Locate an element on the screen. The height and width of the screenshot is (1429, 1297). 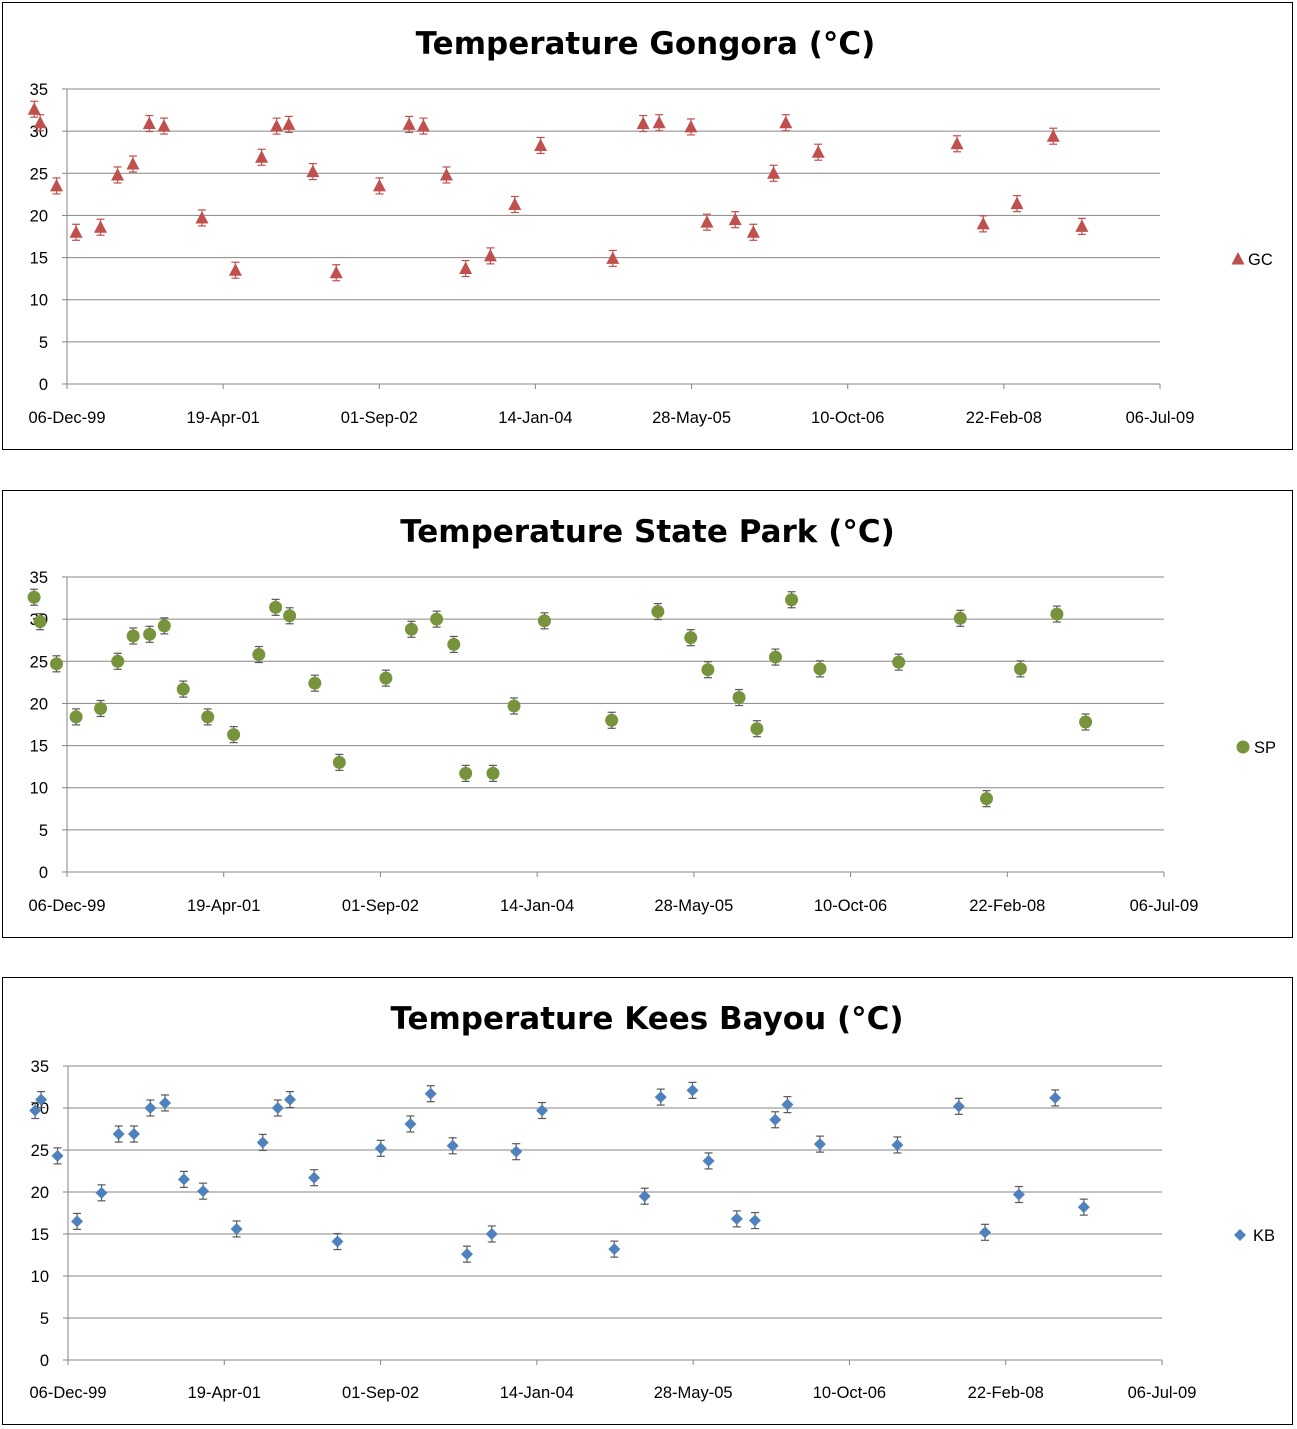
x-tick-label: 10-Oct-06 is located at coordinates (850, 906).